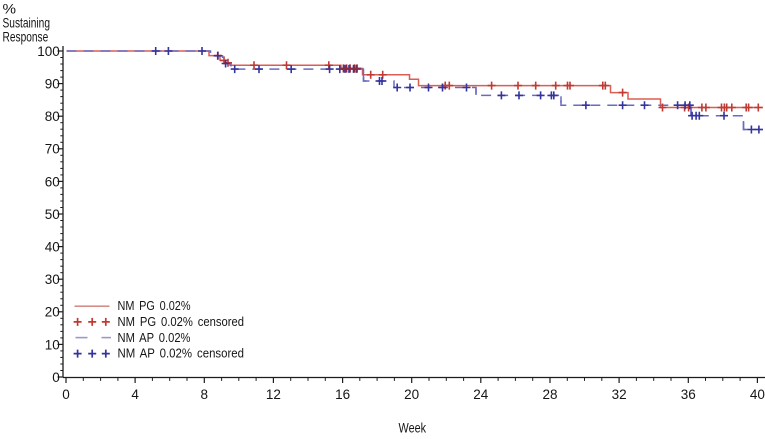  I want to click on svg-text: 80, so click(52, 116).